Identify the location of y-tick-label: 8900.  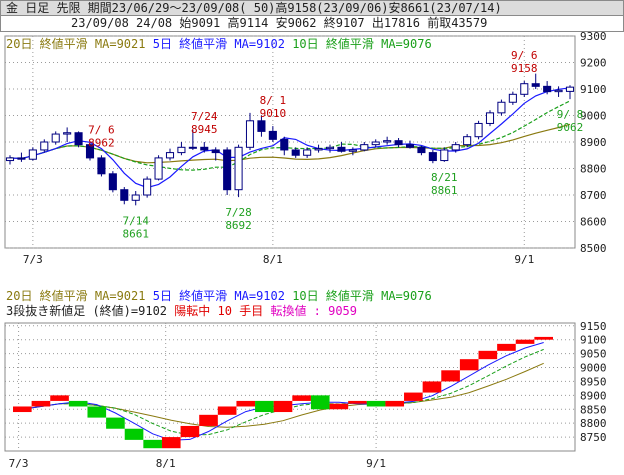
(593, 395).